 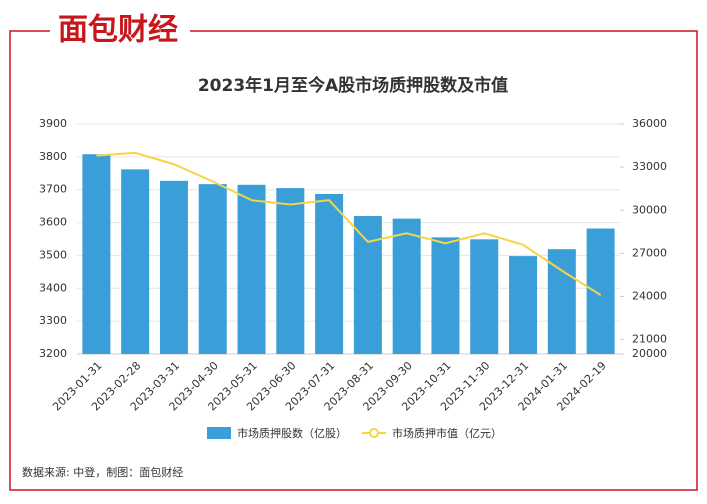 What do you see at coordinates (53, 254) in the screenshot?
I see `y-tick-label: 3500` at bounding box center [53, 254].